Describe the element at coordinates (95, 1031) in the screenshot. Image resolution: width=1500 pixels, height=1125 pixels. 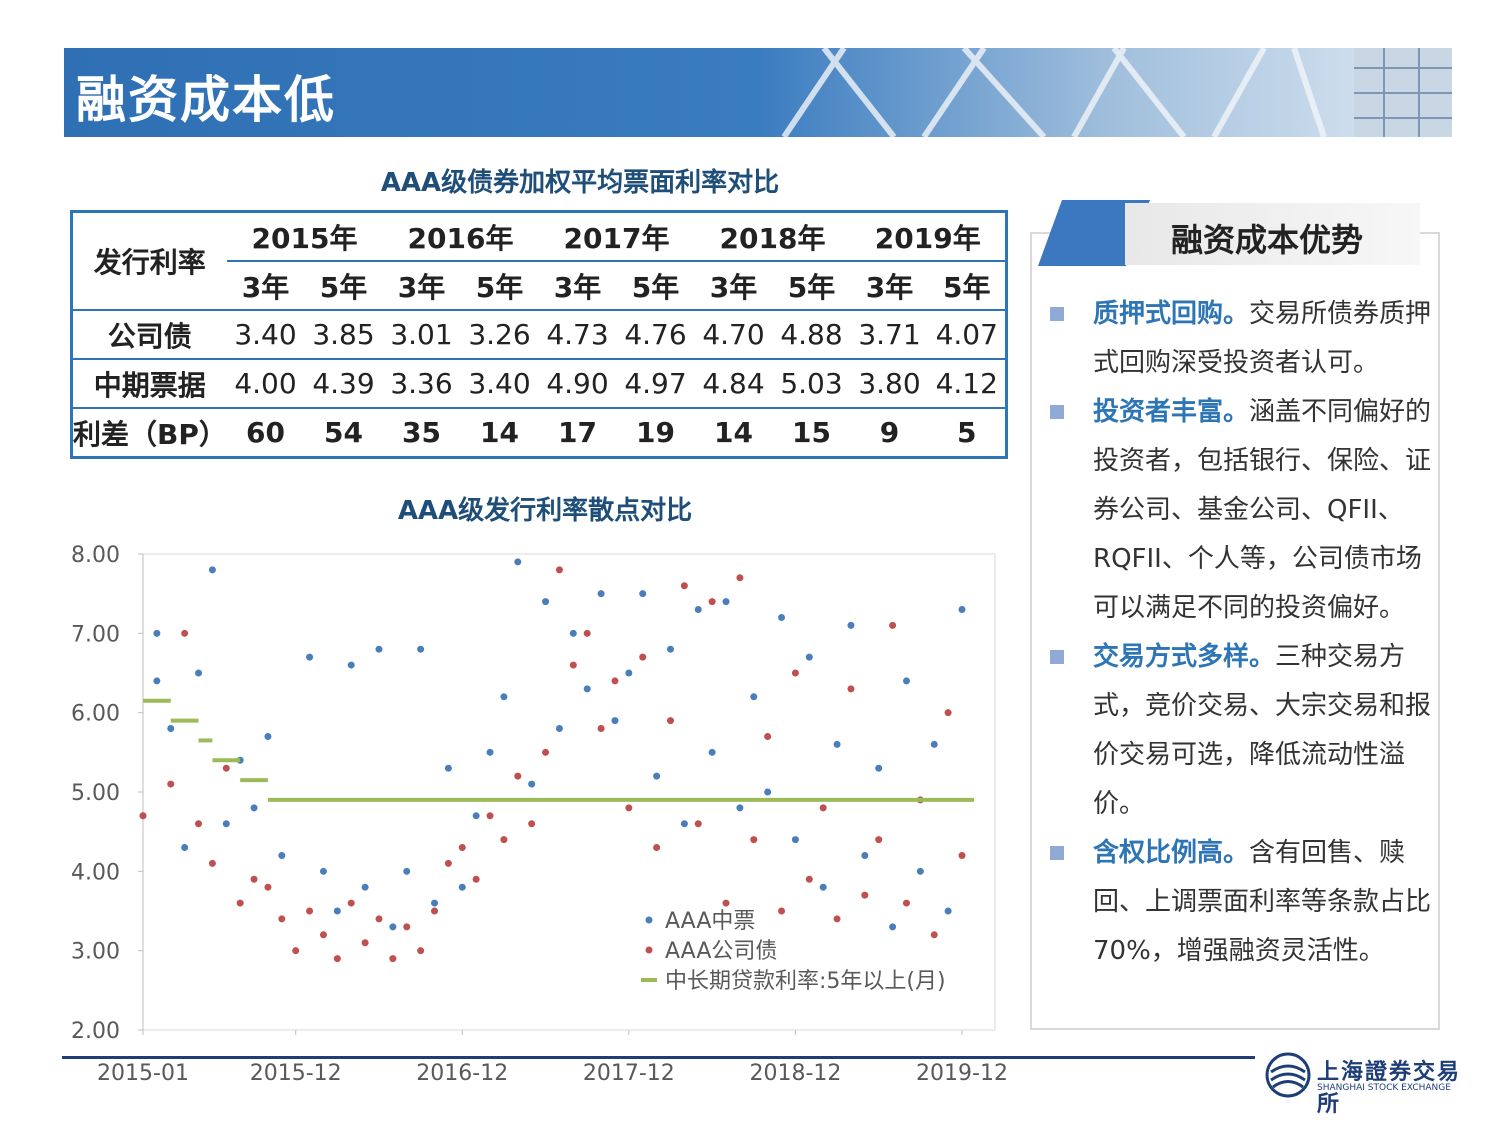
I see `y-tick-label: 2.00` at that location.